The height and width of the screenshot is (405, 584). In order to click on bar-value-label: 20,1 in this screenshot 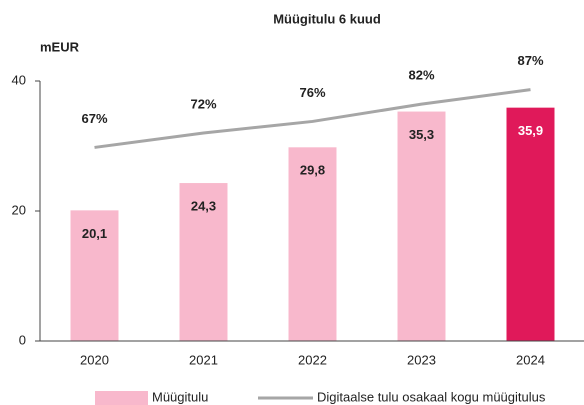, I will do `click(94, 233)`.